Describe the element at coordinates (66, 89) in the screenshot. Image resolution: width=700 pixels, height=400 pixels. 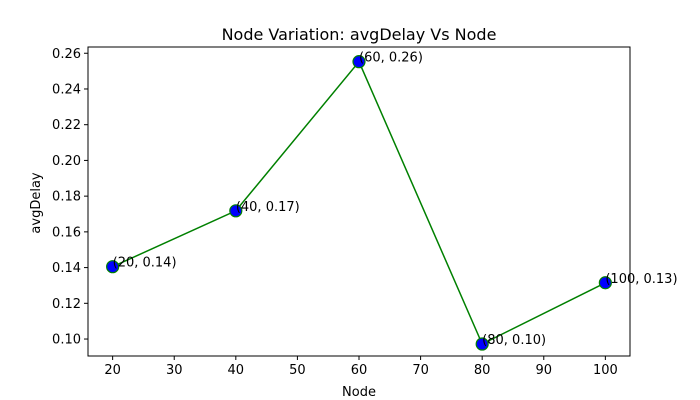
I see `y-tick-label: 0.24` at that location.